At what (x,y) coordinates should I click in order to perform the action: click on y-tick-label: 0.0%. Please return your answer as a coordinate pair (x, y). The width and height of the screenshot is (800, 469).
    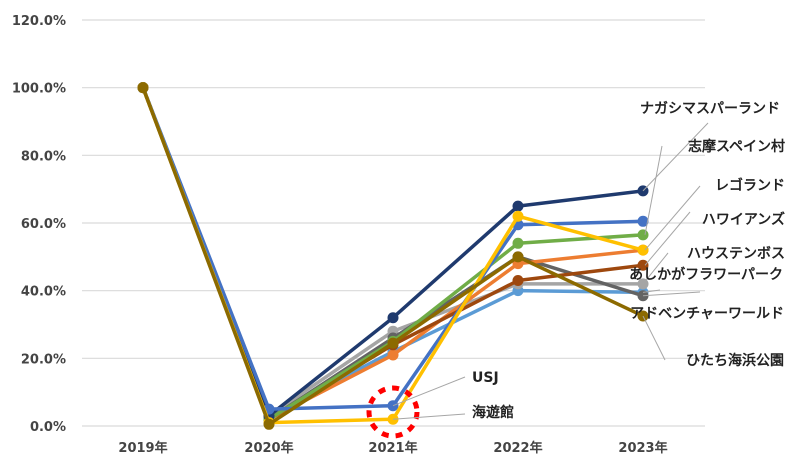
    Looking at the image, I should click on (48, 427).